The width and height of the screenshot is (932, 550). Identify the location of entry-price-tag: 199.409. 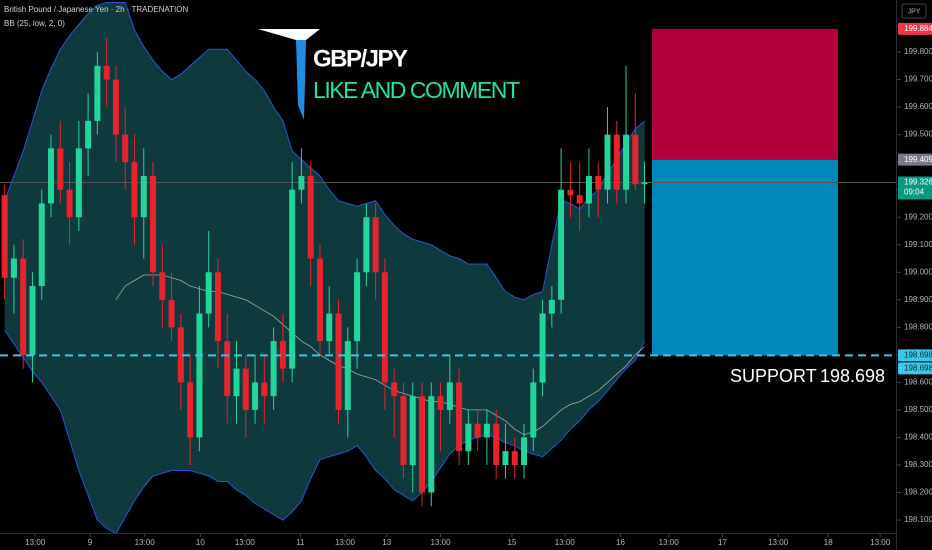
(918, 159).